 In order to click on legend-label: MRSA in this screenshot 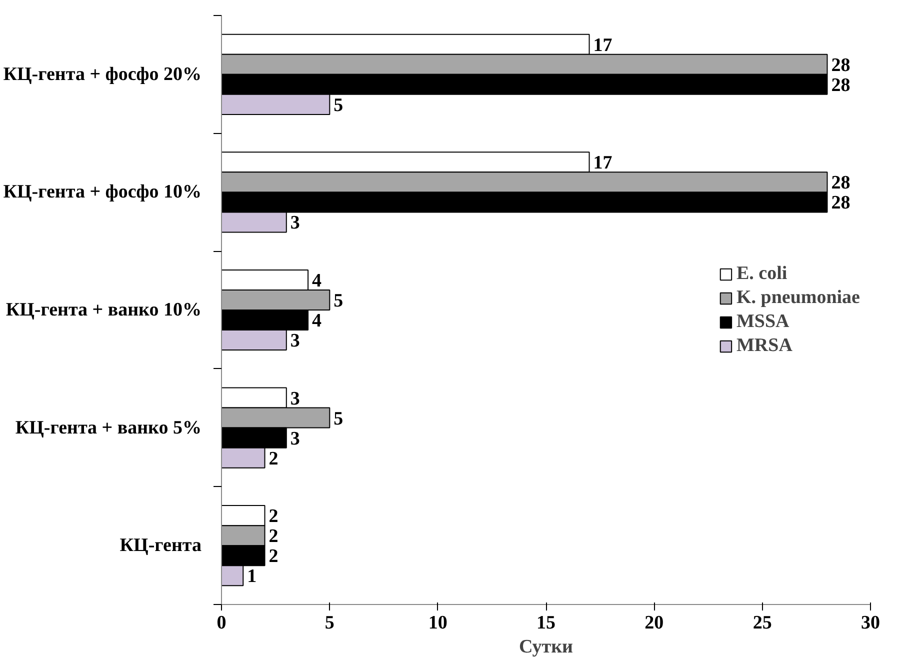, I will do `click(764, 345)`.